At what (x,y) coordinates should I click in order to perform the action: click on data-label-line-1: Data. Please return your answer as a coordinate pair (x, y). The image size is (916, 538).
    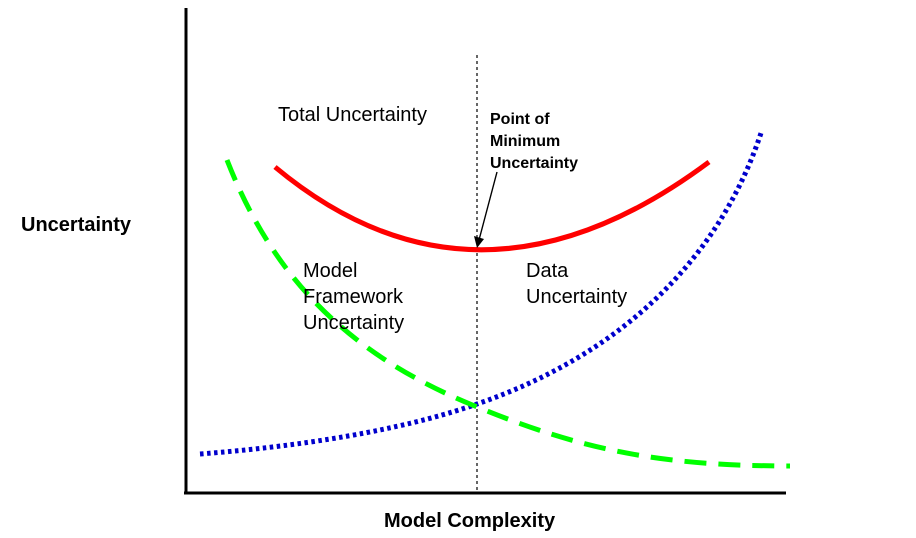
    Looking at the image, I should click on (547, 271).